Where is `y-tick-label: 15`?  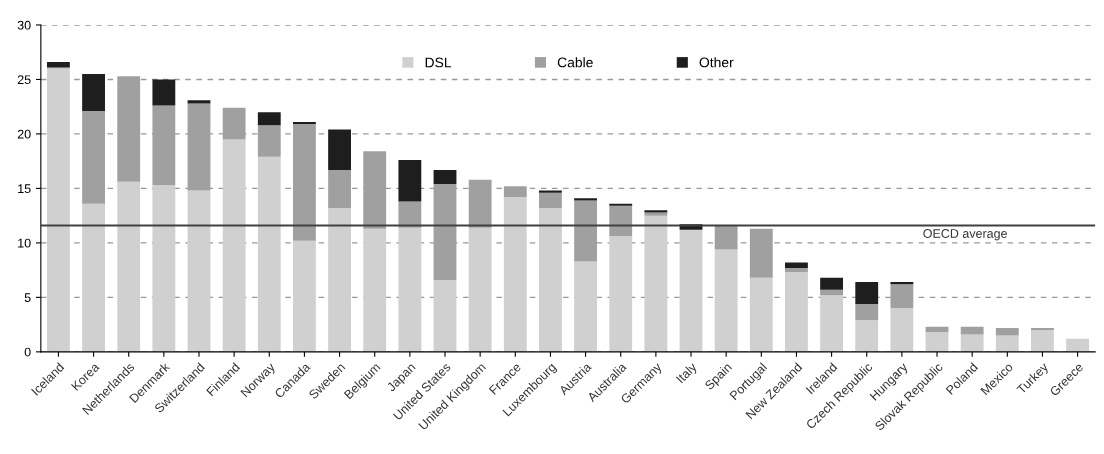 y-tick-label: 15 is located at coordinates (24, 189).